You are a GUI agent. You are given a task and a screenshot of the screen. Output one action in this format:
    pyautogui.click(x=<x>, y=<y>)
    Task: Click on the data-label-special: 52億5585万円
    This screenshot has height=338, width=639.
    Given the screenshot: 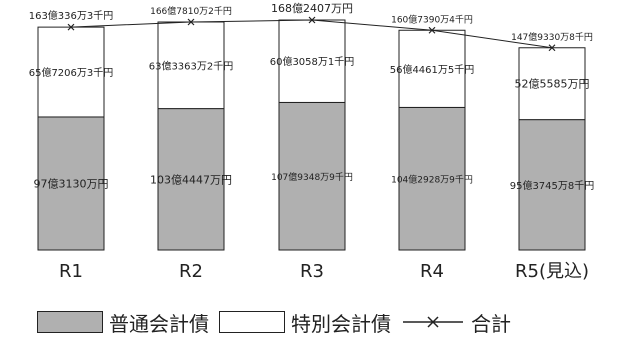 What is the action you would take?
    pyautogui.click(x=552, y=84)
    